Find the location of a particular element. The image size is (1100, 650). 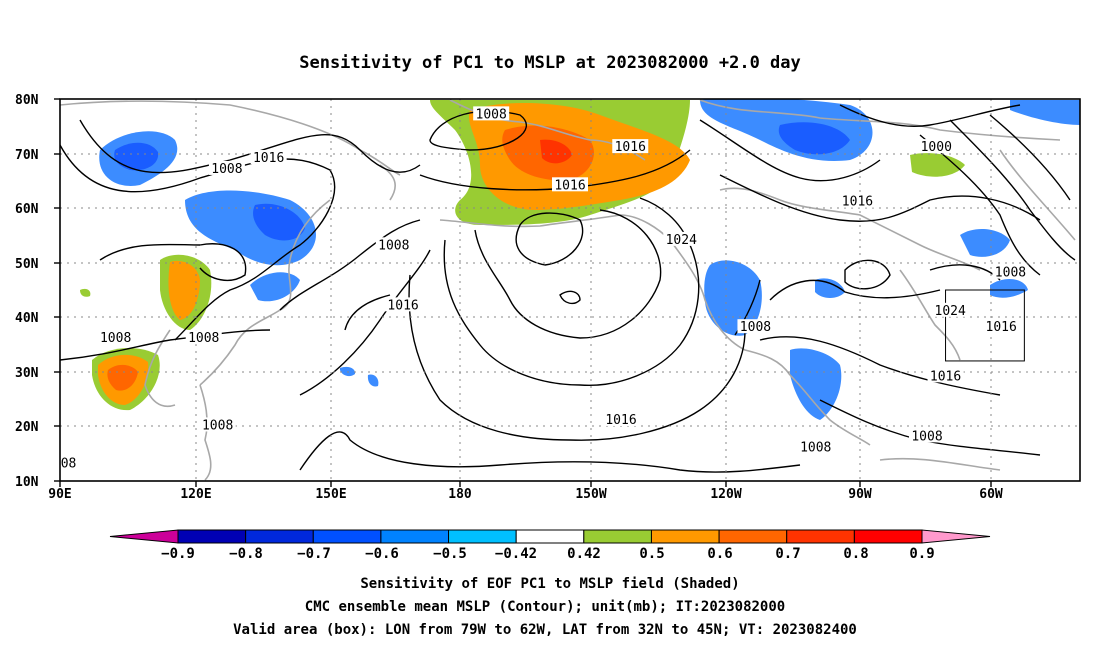

colorbar-high-extend is located at coordinates (956, 536).